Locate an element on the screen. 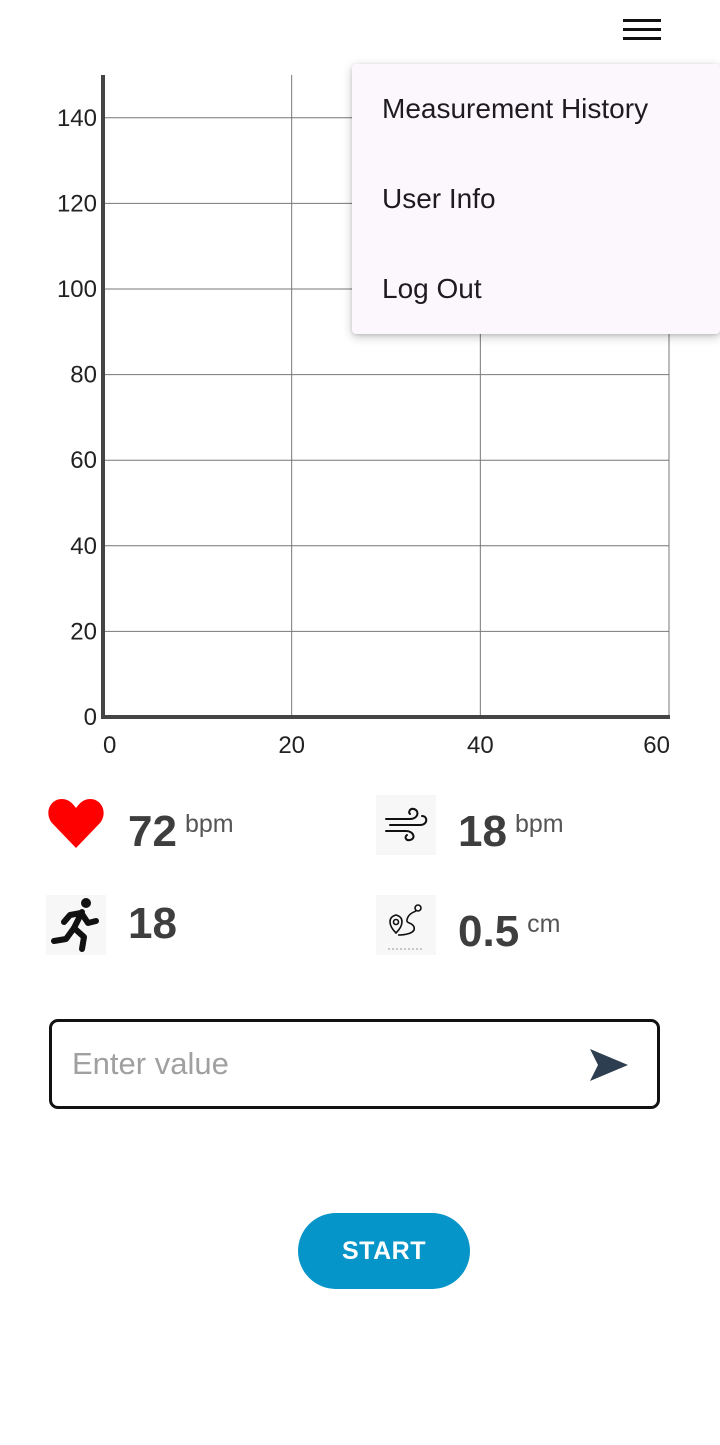 This screenshot has width=720, height=1445. distance-unit: cm is located at coordinates (544, 924).